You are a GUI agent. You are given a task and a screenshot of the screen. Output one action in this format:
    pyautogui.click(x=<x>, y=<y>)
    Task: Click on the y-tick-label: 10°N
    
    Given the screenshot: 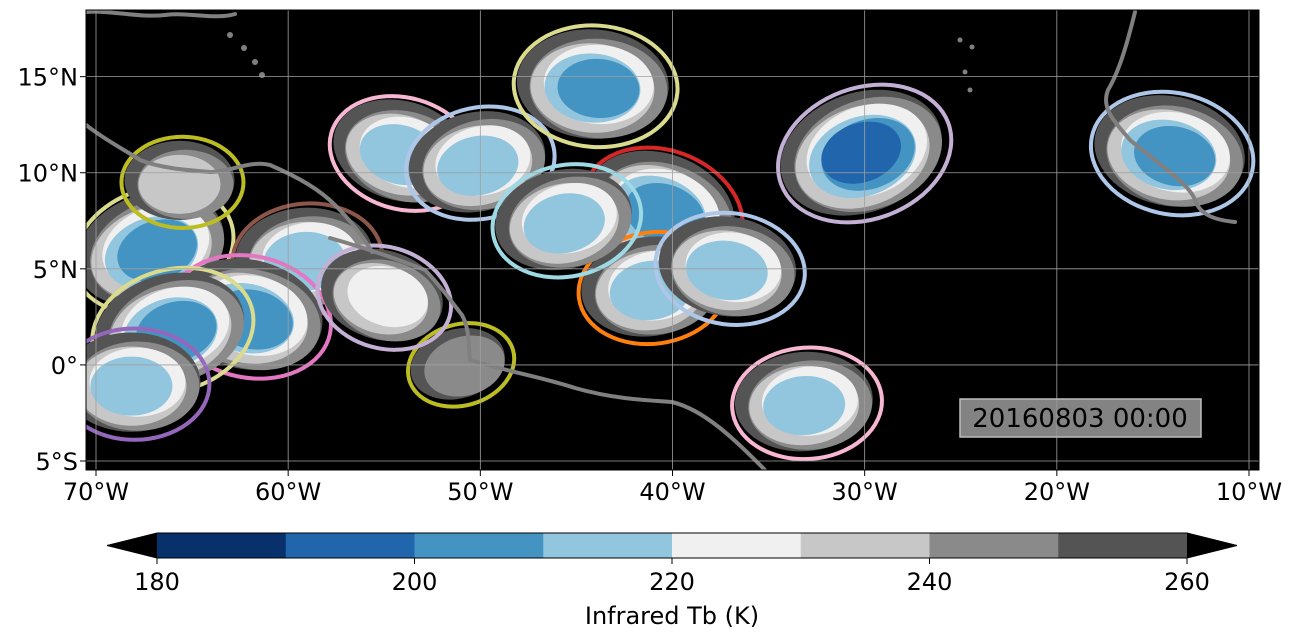 What is the action you would take?
    pyautogui.click(x=48, y=174)
    